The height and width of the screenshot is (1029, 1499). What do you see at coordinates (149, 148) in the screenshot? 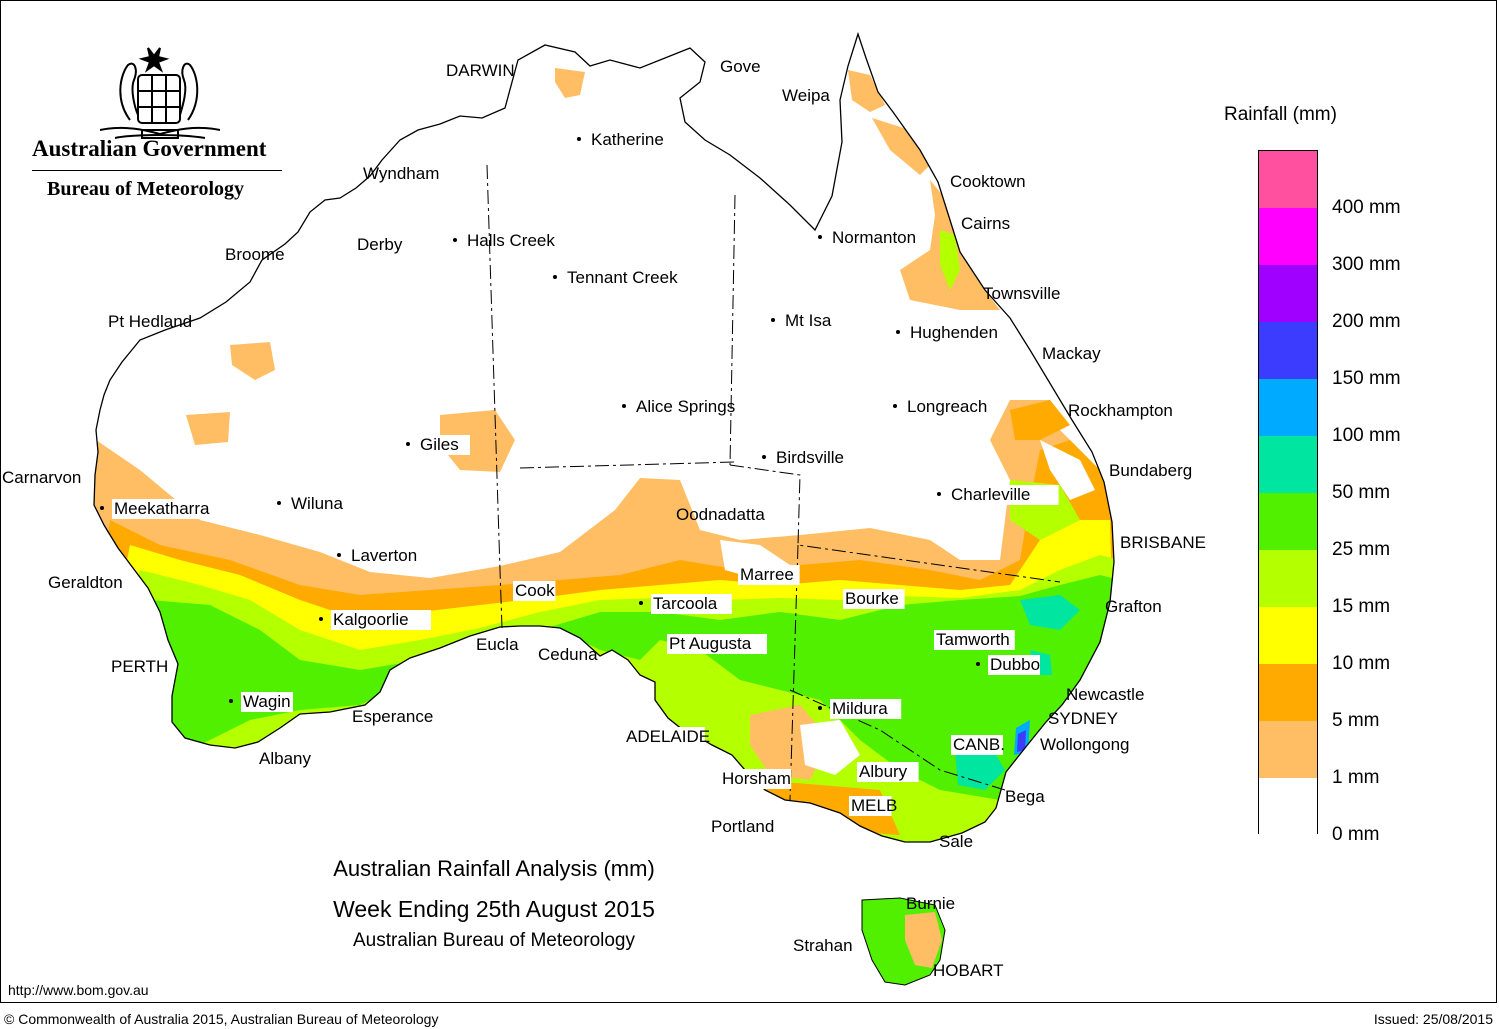
I see `government-name: Australian Government` at bounding box center [149, 148].